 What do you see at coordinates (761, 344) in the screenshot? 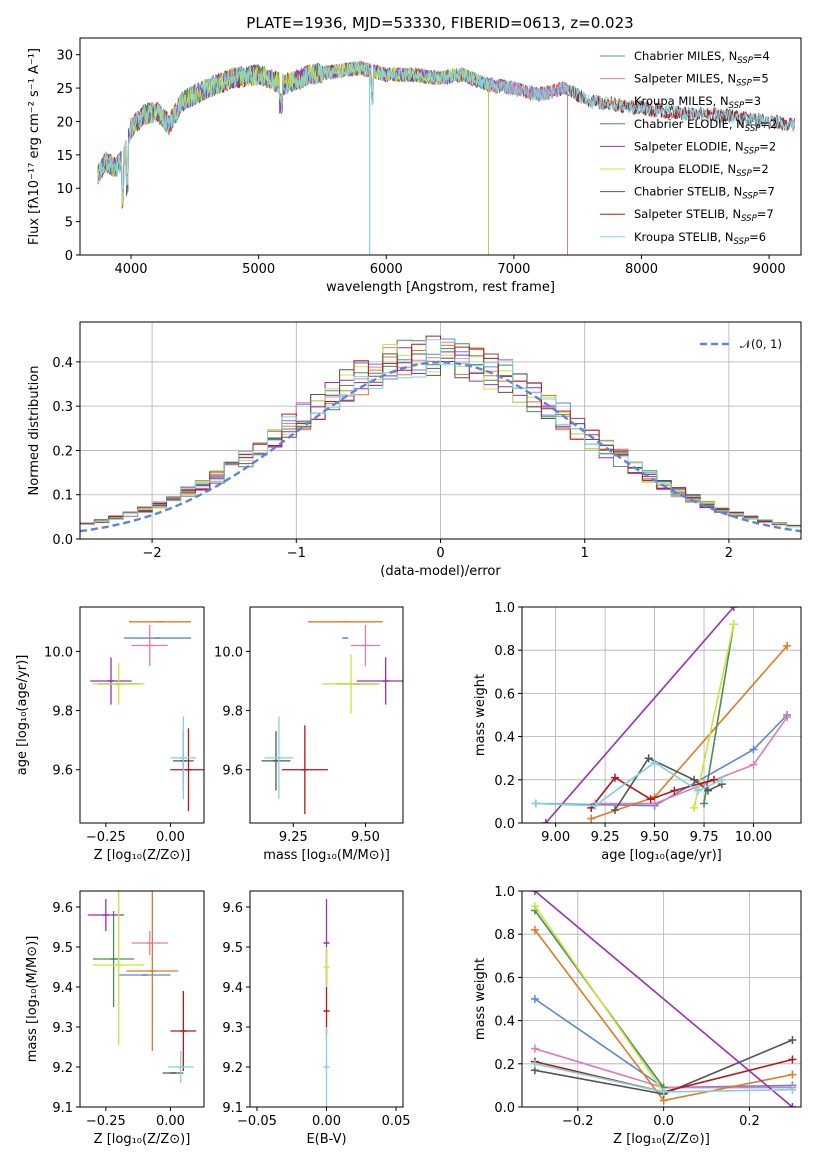
I see `legend-label: 𝒩(0, 1)` at bounding box center [761, 344].